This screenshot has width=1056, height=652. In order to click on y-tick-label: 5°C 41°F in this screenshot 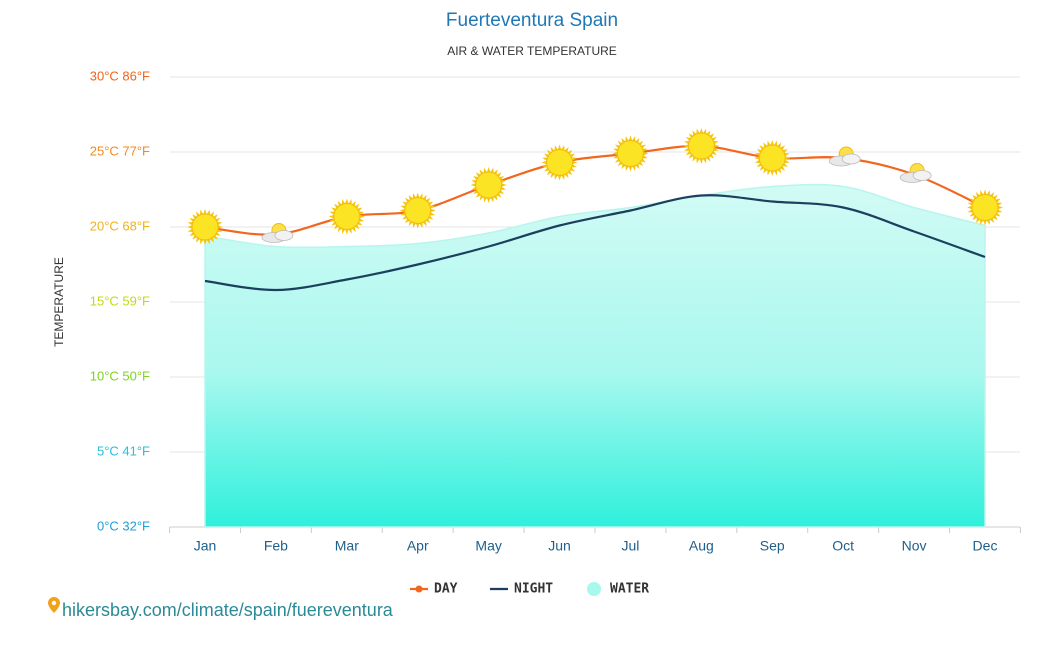, I will do `click(123, 450)`.